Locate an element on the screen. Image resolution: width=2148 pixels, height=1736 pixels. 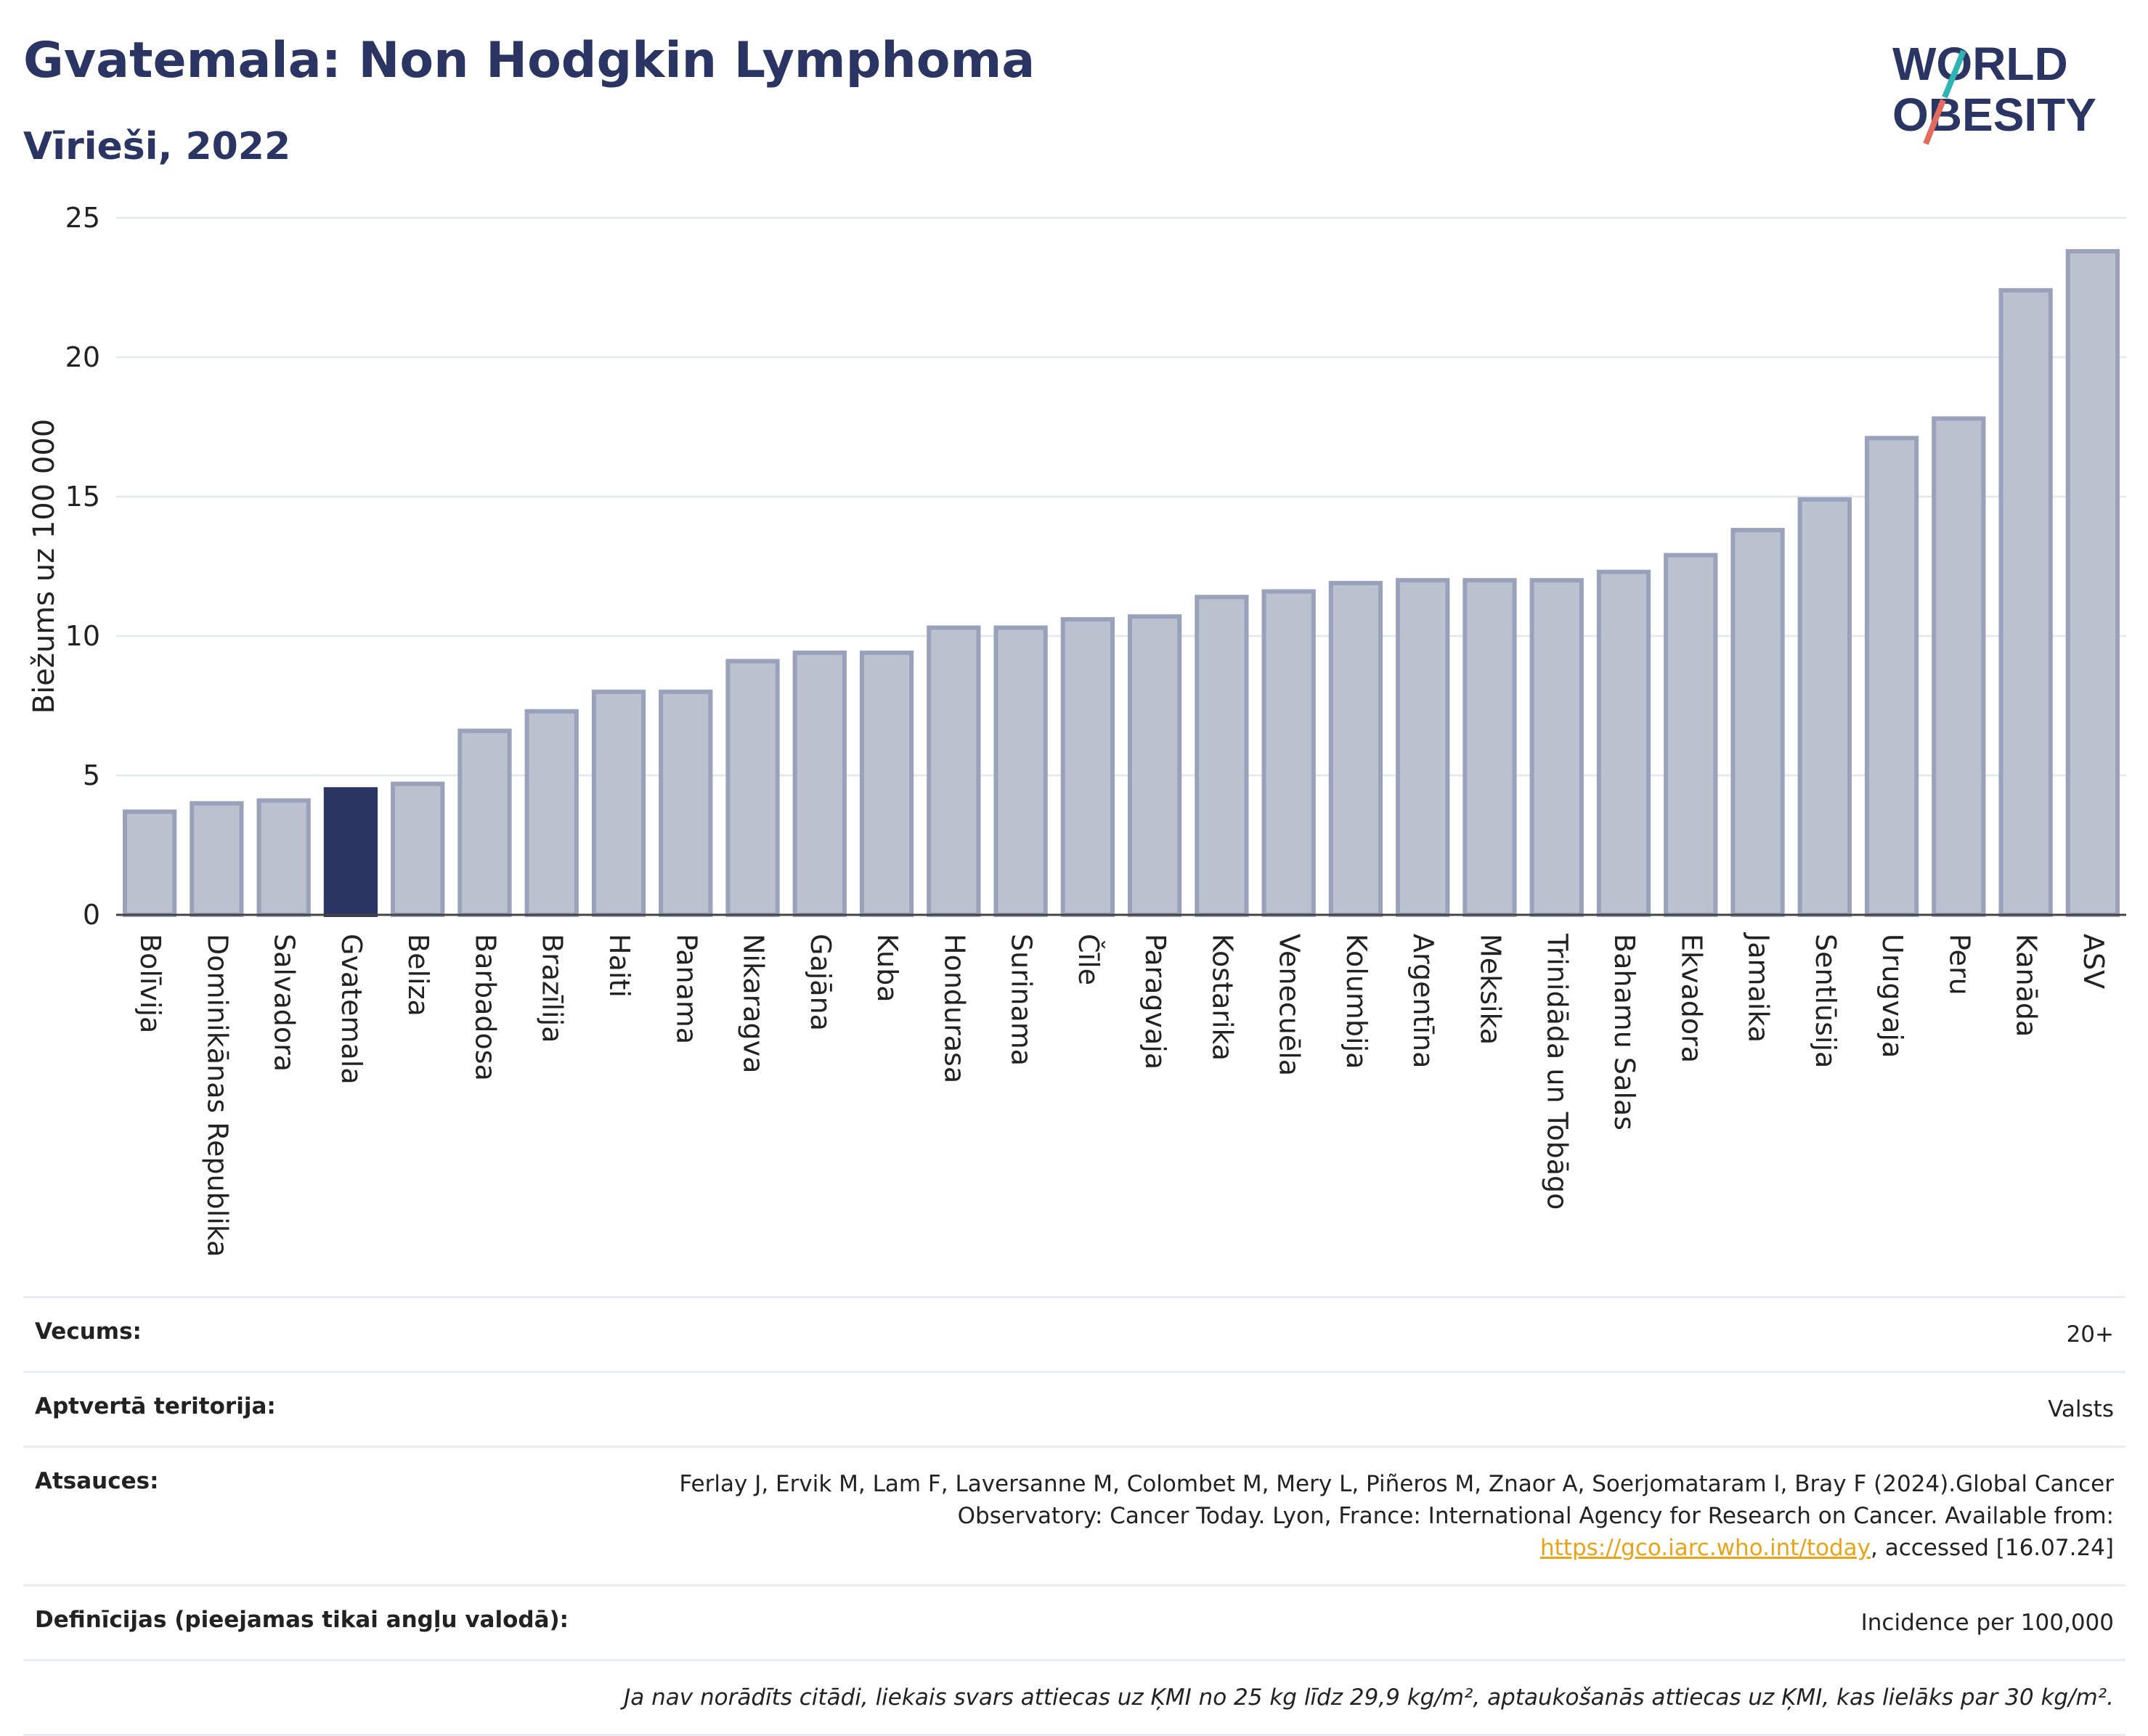
x-tick-label: Trinidāda un Tobāgo is located at coordinates (1558, 1071).